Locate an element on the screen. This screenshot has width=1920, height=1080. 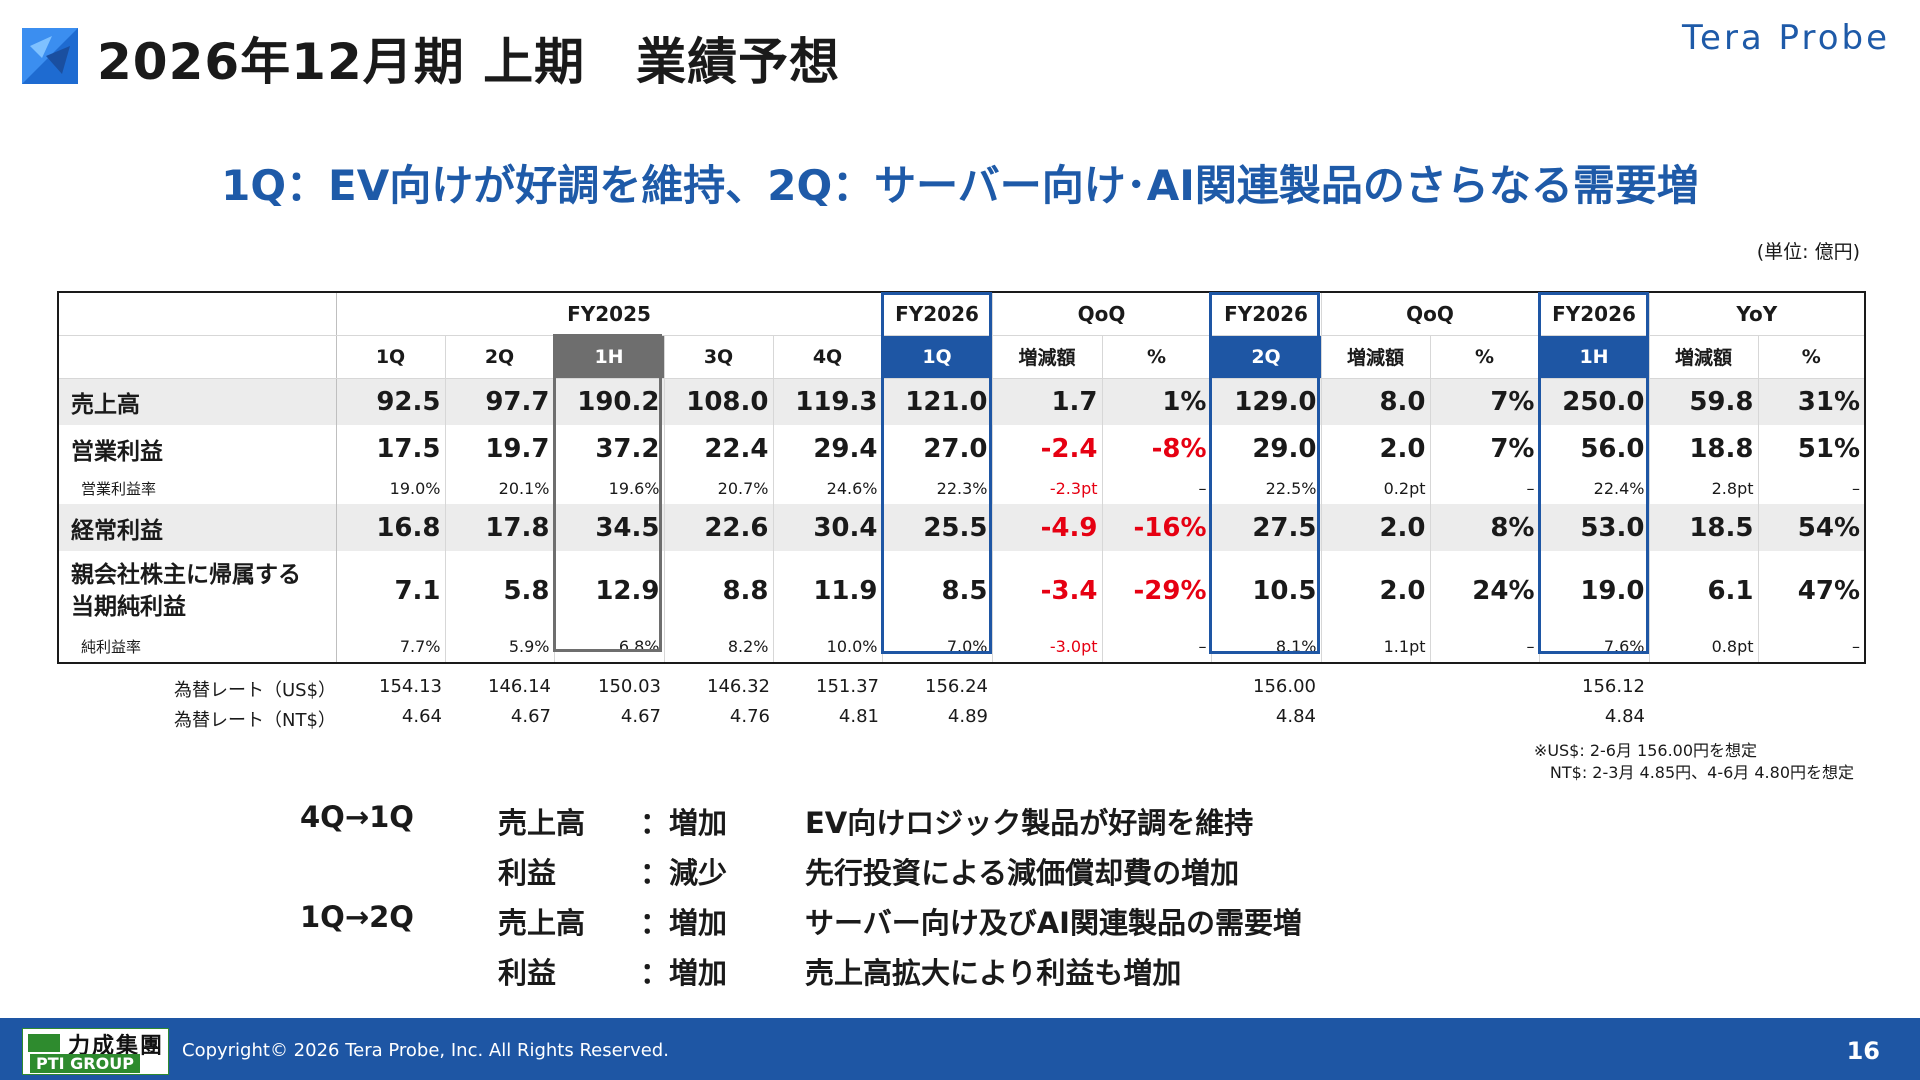
fx-note-line2: NT$: 2-3月 4.85円、4-6月 4.80円を想定 is located at coordinates (1701, 772).